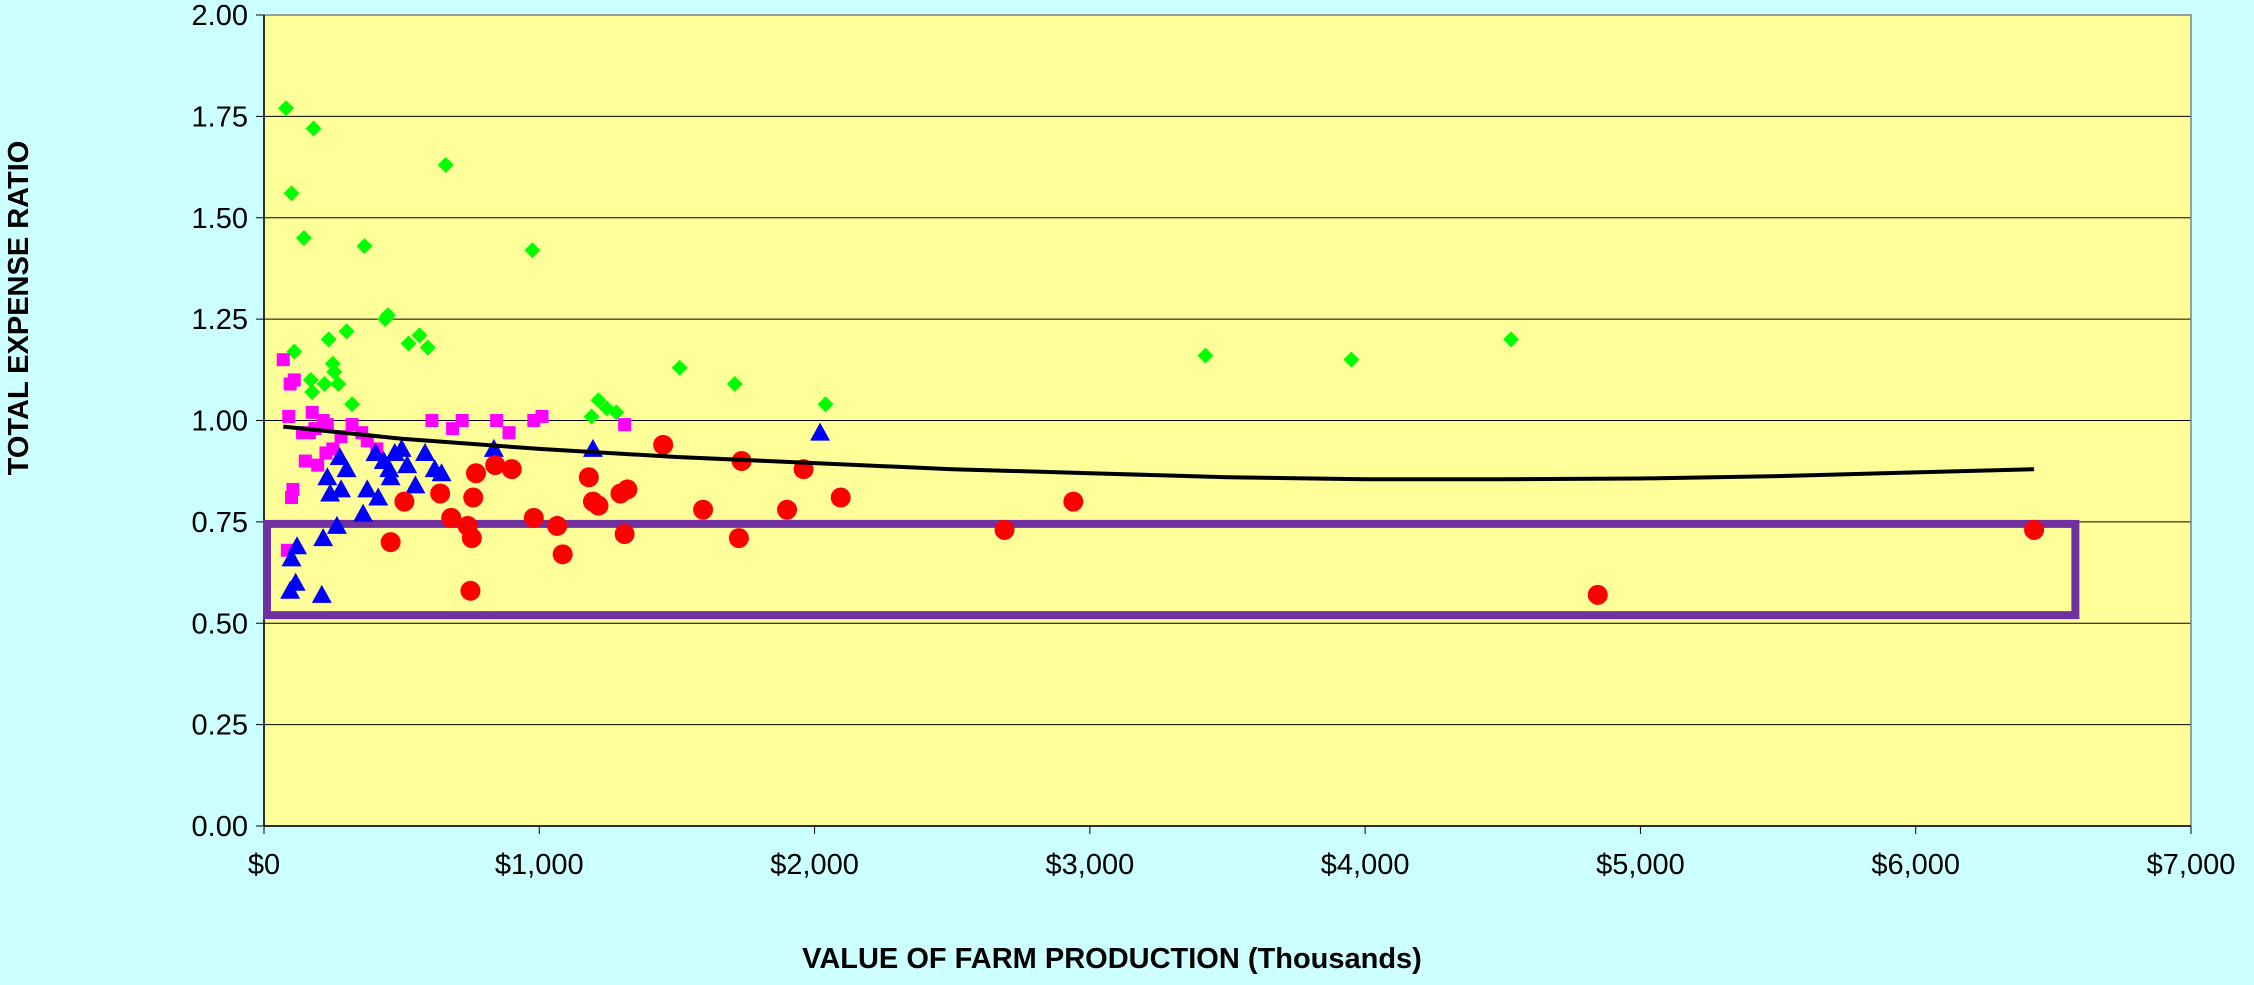  Describe the element at coordinates (220, 320) in the screenshot. I see `y-tick-label: 1.25` at that location.